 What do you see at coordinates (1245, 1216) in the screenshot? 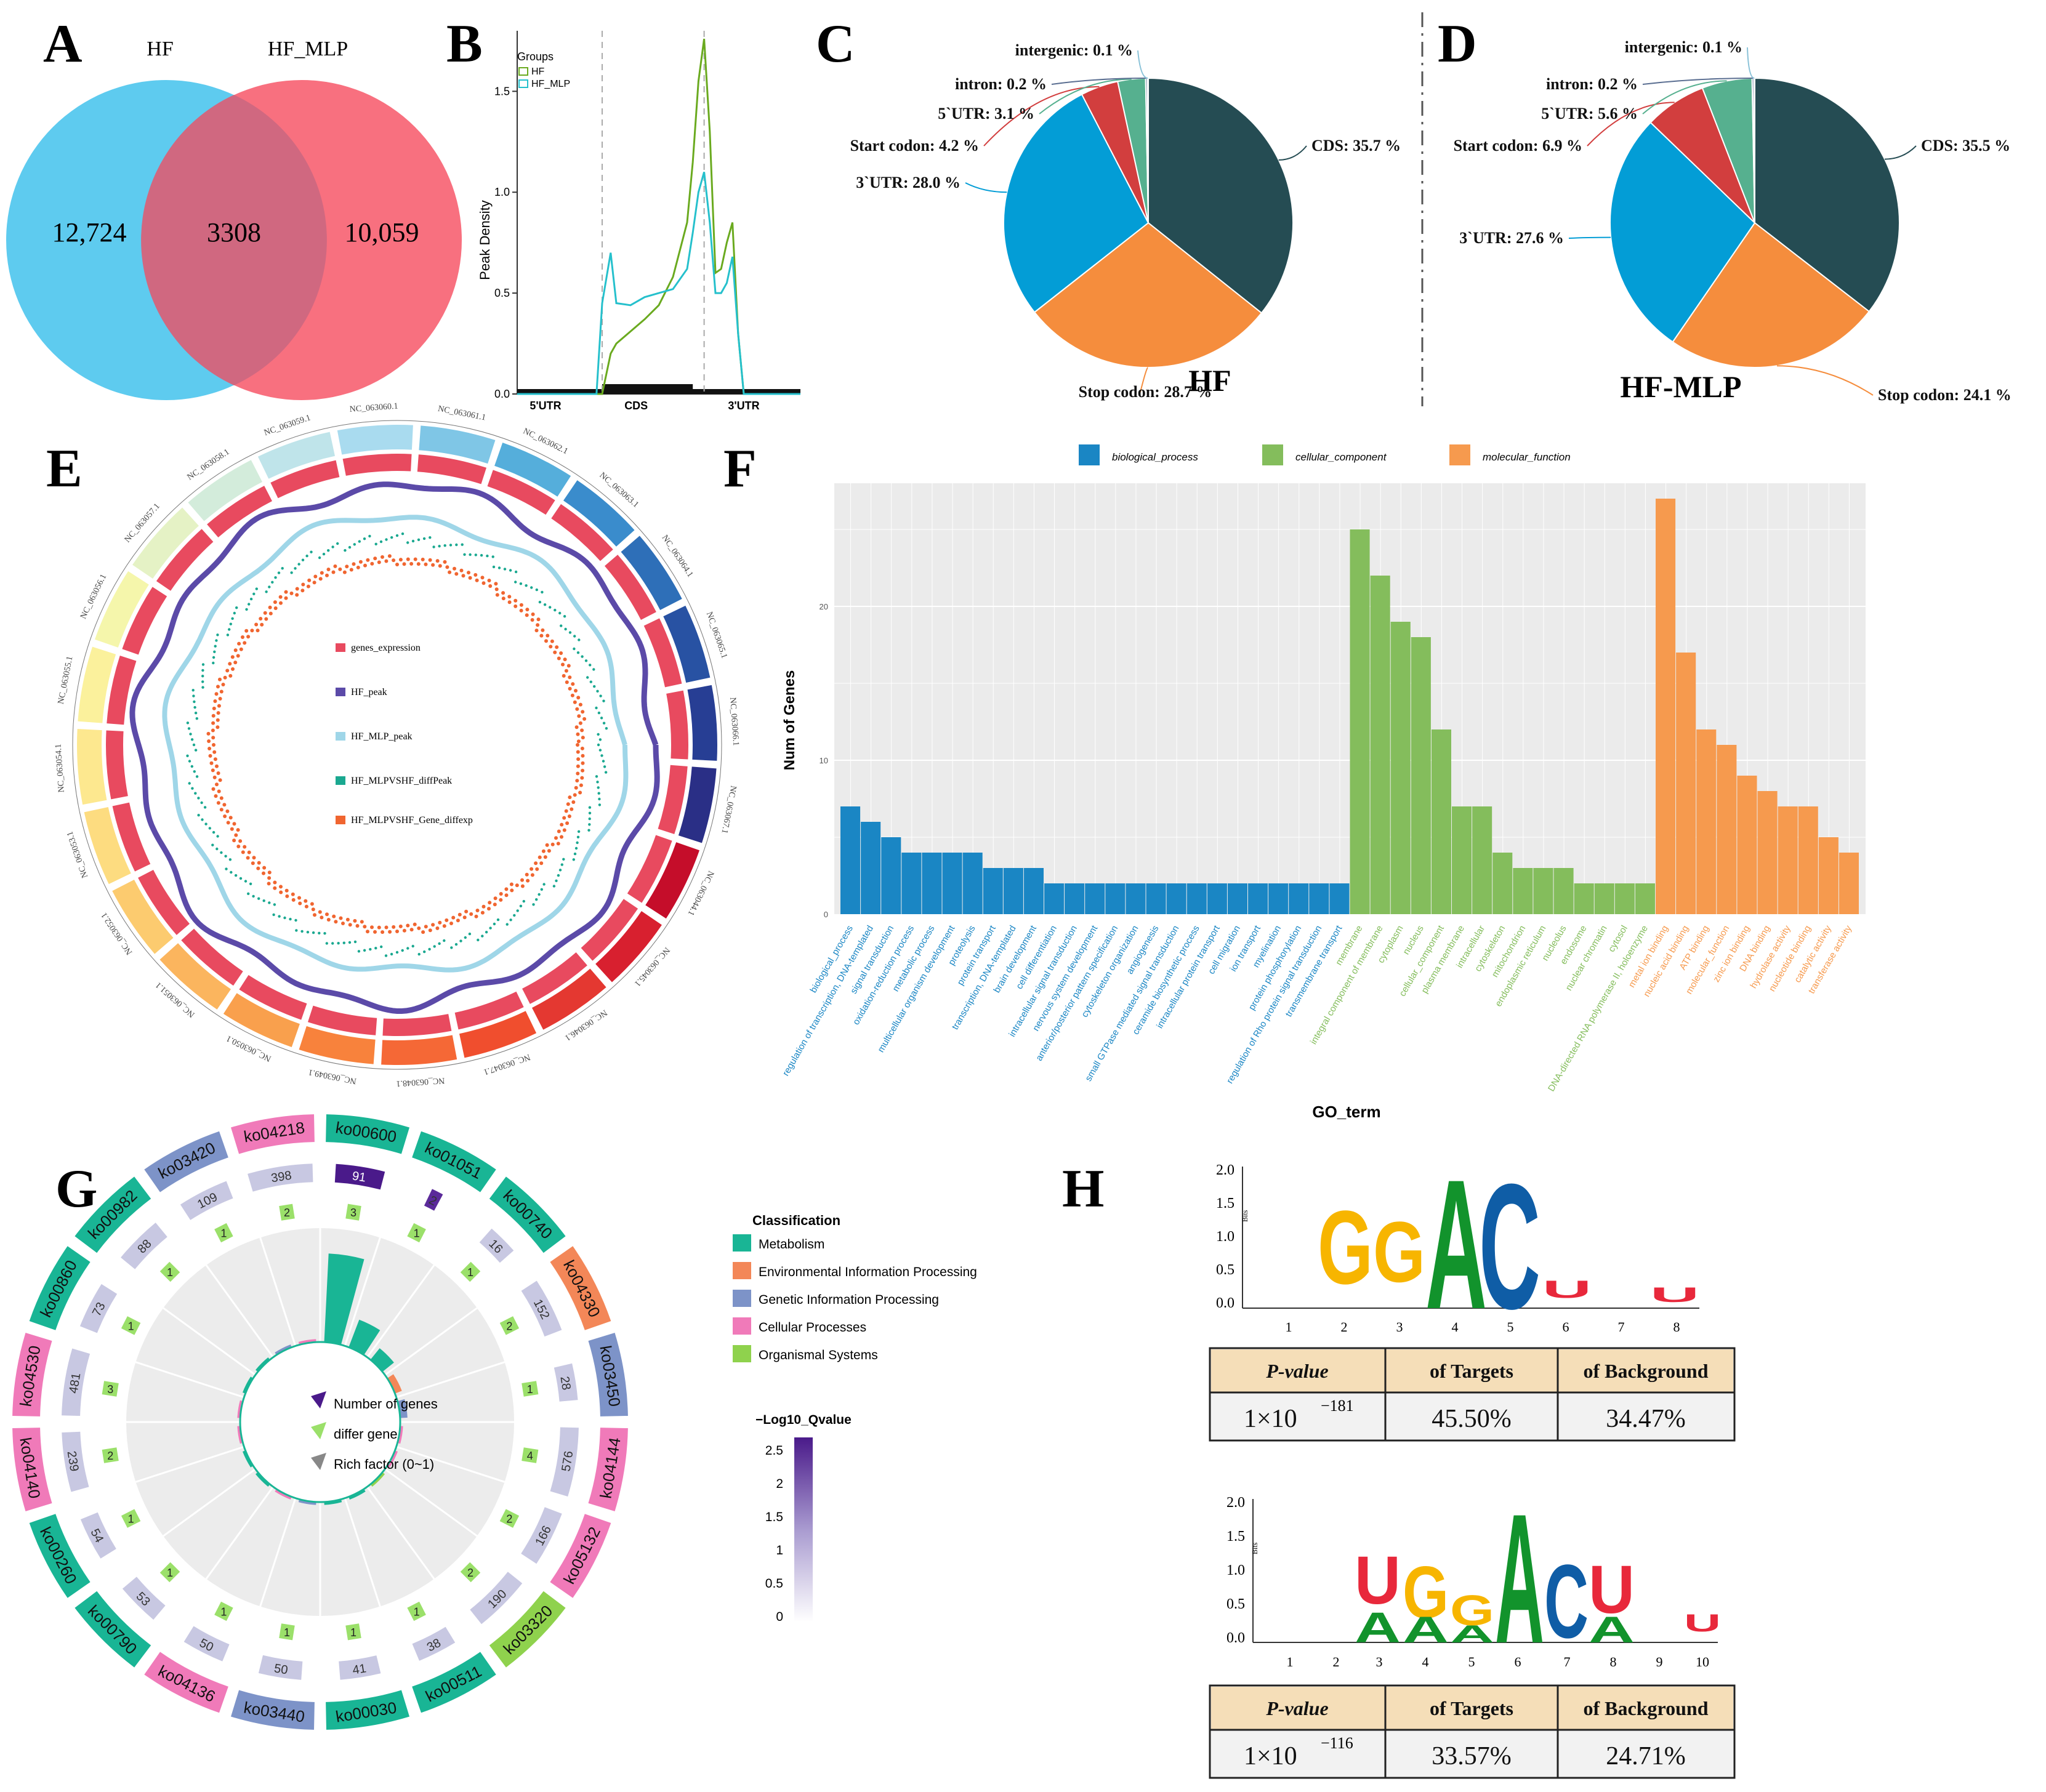
I see `motif-ylabel: Bits` at bounding box center [1245, 1216].